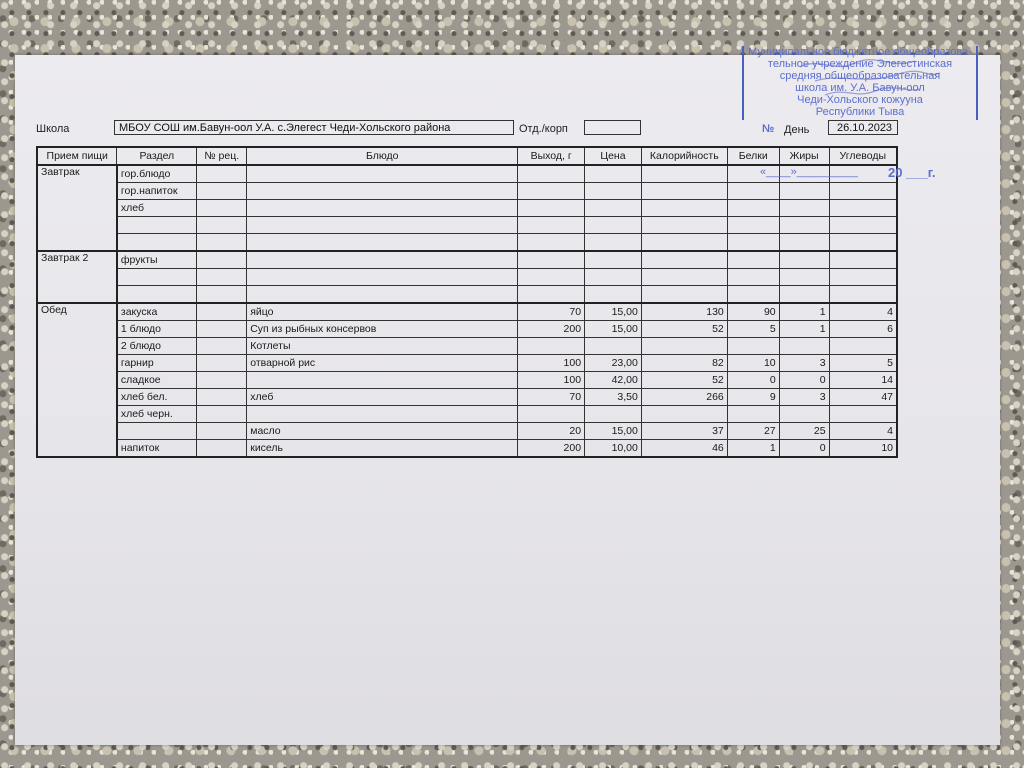 The height and width of the screenshot is (768, 1024). I want to click on stamp-line: средняя общеобразовательная, so click(860, 76).